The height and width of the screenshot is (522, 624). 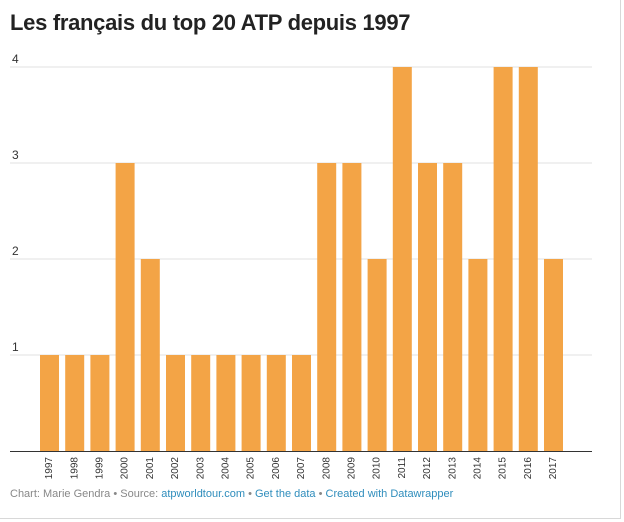 I want to click on x-tick-label: 2001, so click(x=150, y=468).